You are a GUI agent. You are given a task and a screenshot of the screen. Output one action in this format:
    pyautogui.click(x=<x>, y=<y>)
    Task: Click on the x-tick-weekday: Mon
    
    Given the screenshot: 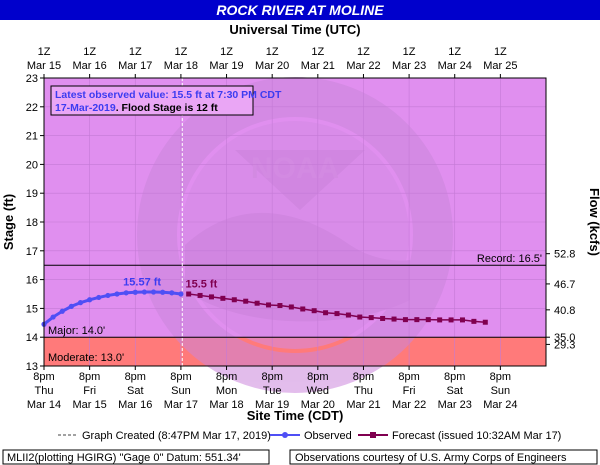 What is the action you would take?
    pyautogui.click(x=226, y=391)
    